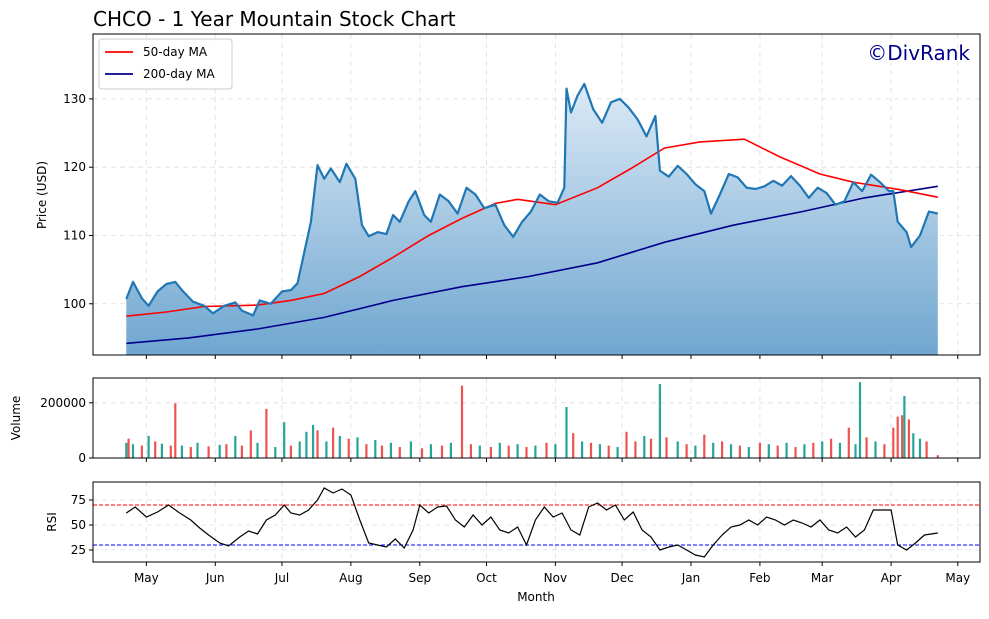 The width and height of the screenshot is (989, 619). What do you see at coordinates (165, 64) in the screenshot?
I see `legend: 50-day MA 200-day MA` at bounding box center [165, 64].